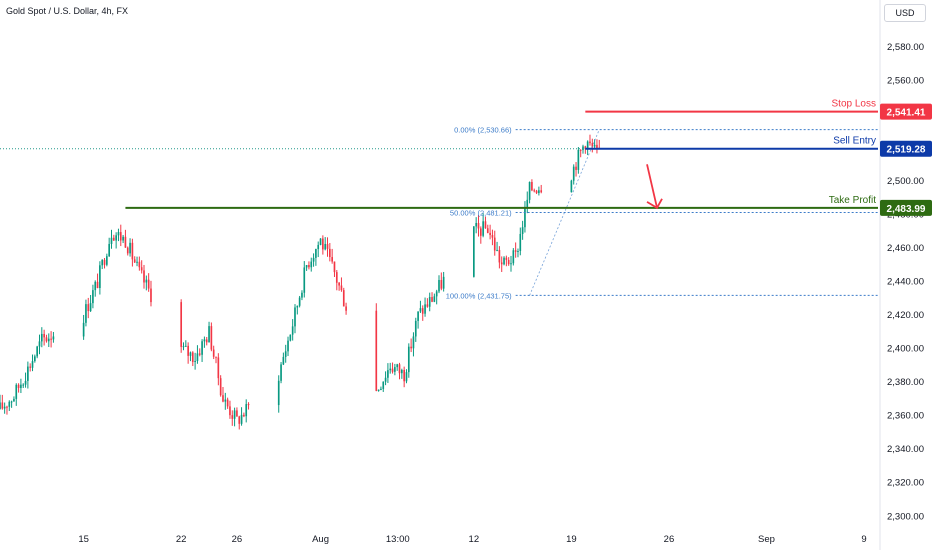 This screenshot has height=555, width=932. What do you see at coordinates (669, 539) in the screenshot?
I see `x-tick-label: 26` at bounding box center [669, 539].